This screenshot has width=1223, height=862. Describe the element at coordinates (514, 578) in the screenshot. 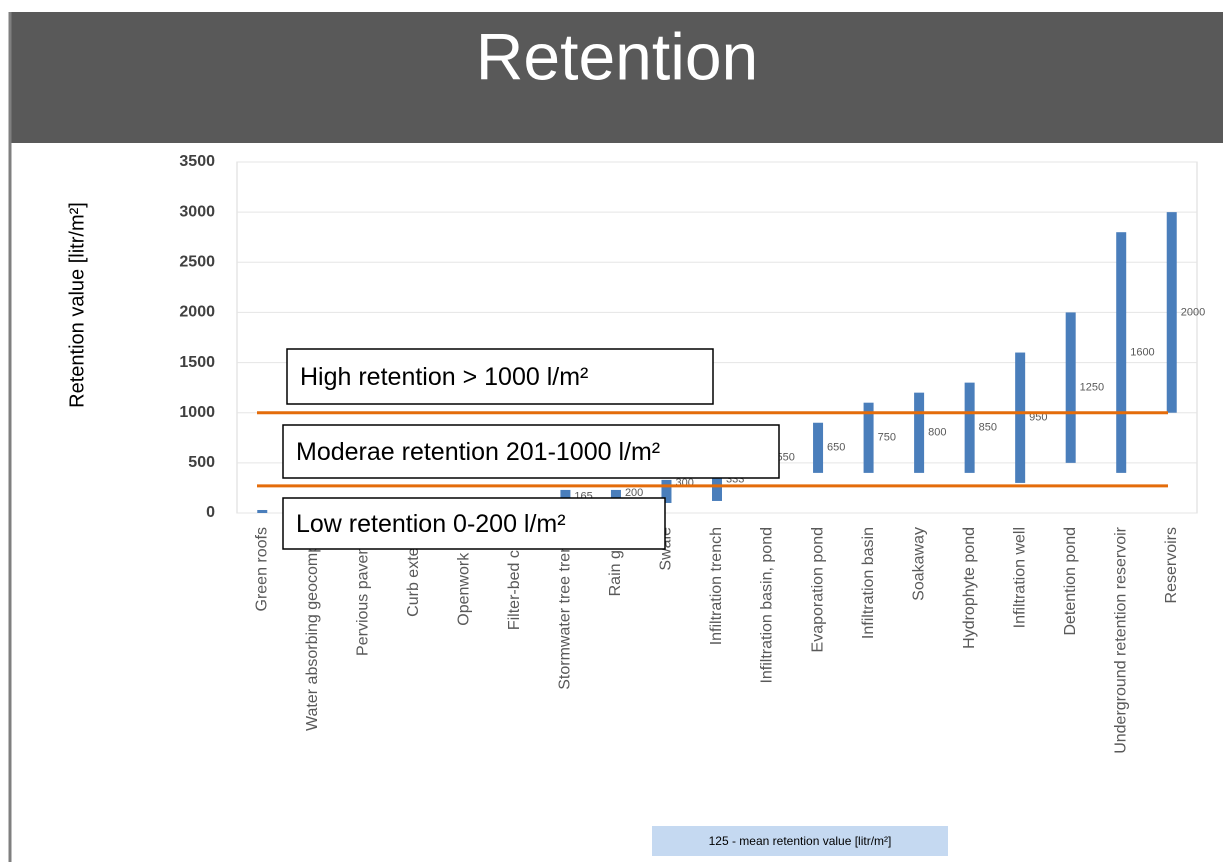

I see `x-tick-label: Filter-bed char` at that location.